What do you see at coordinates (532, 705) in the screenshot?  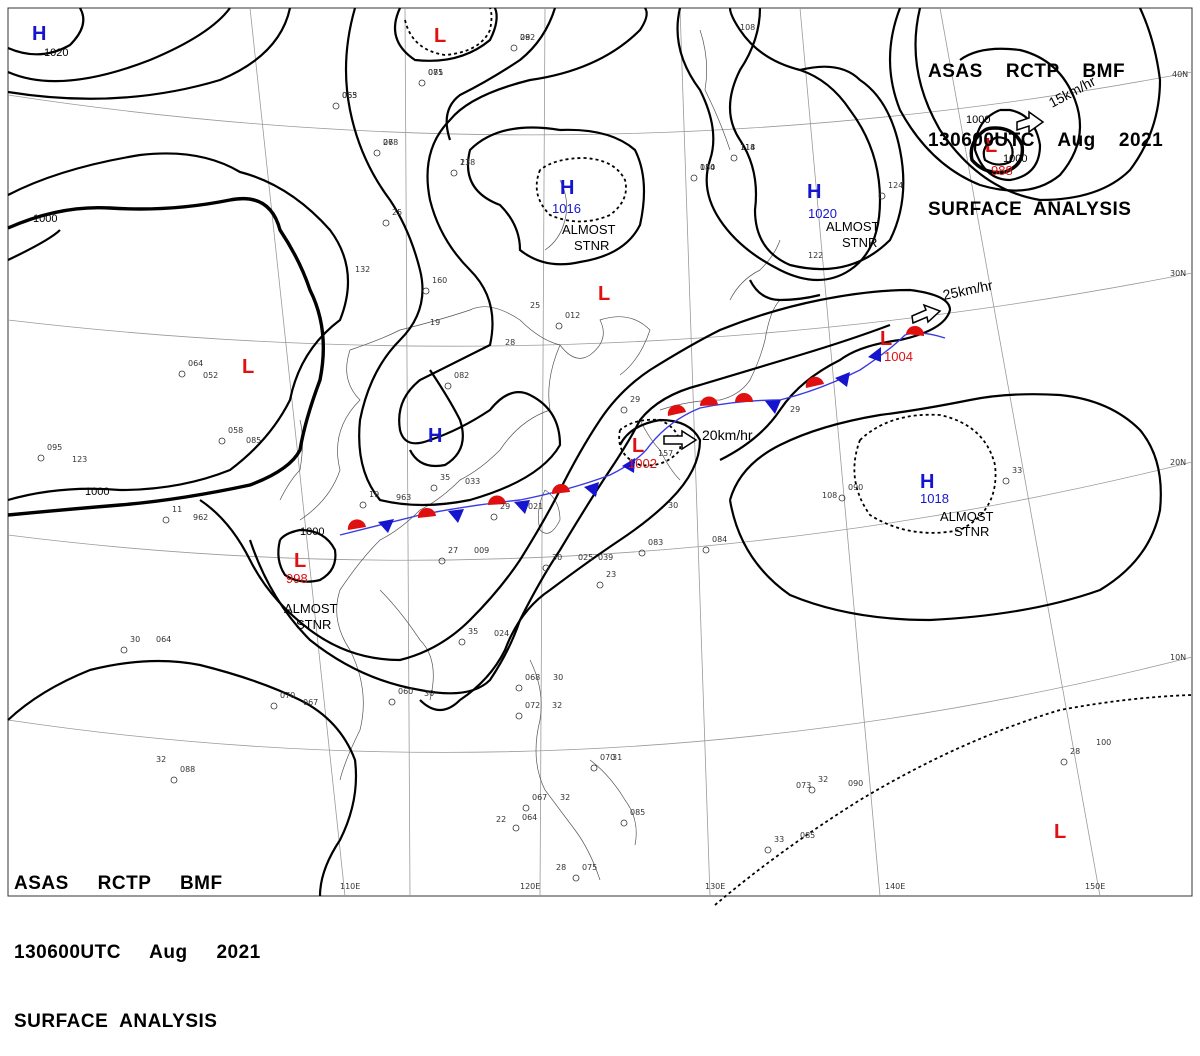 I see `station-label: 072` at bounding box center [532, 705].